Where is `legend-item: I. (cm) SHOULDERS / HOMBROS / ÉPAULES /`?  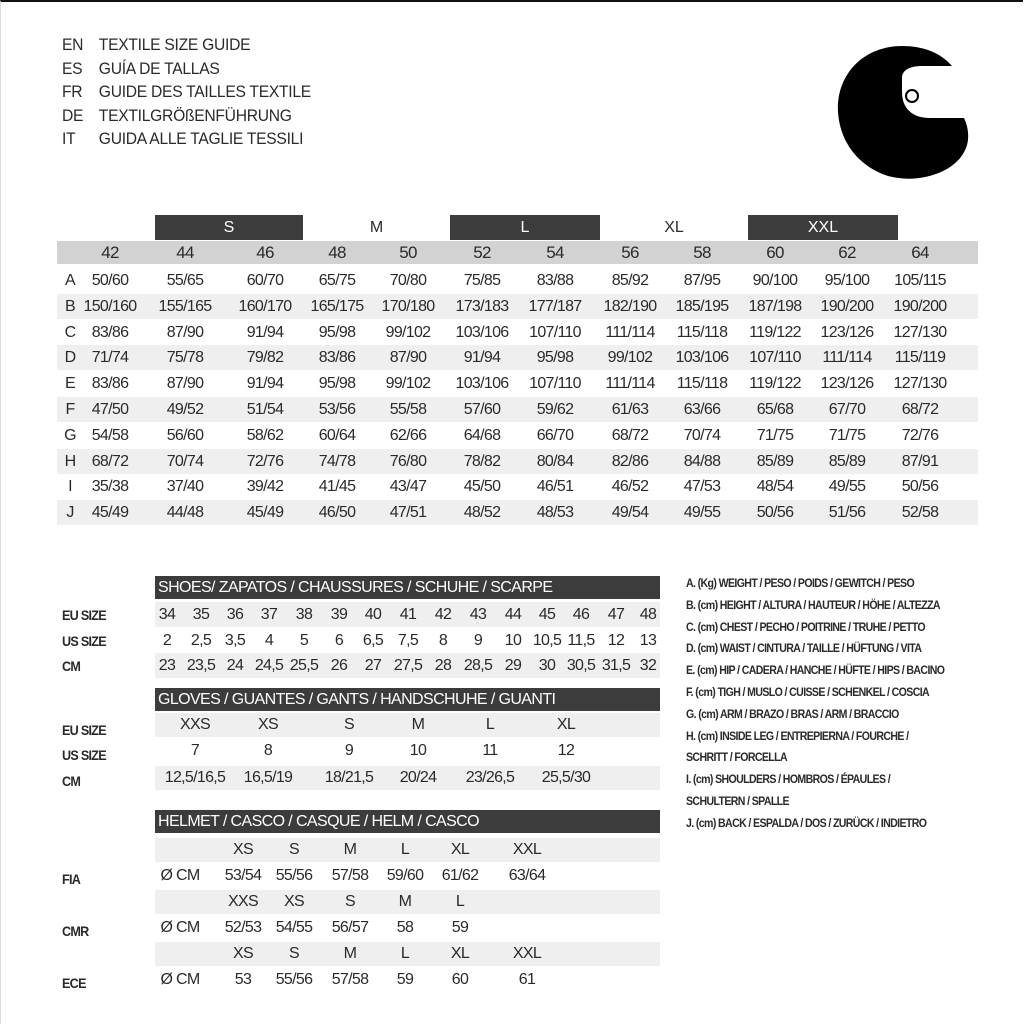
legend-item: I. (cm) SHOULDERS / HOMBROS / ÉPAULES / is located at coordinates (788, 779).